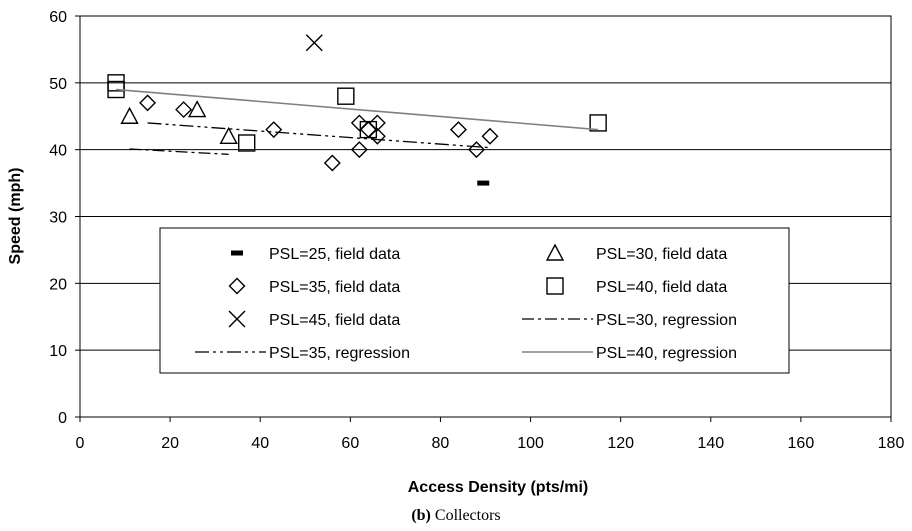  I want to click on legend-item-5: PSL=30, regression, so click(629, 320).